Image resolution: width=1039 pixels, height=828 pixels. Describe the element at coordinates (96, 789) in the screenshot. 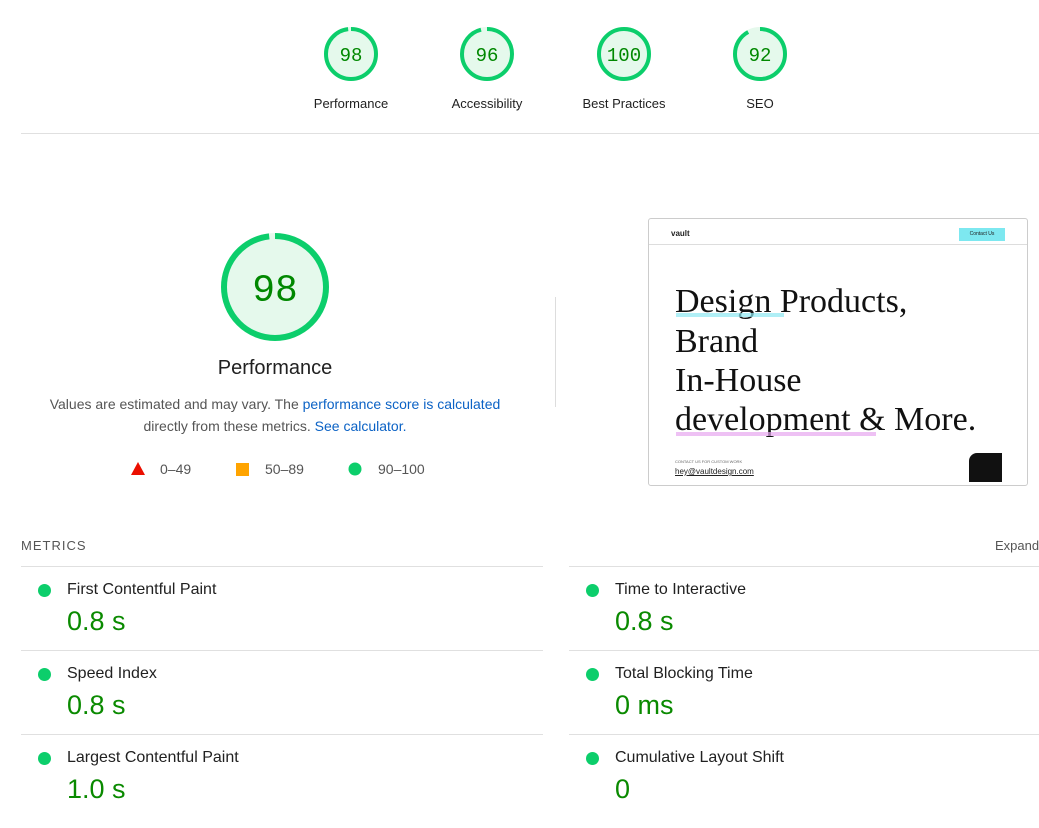

I see `metric-value: 1.0 s` at that location.